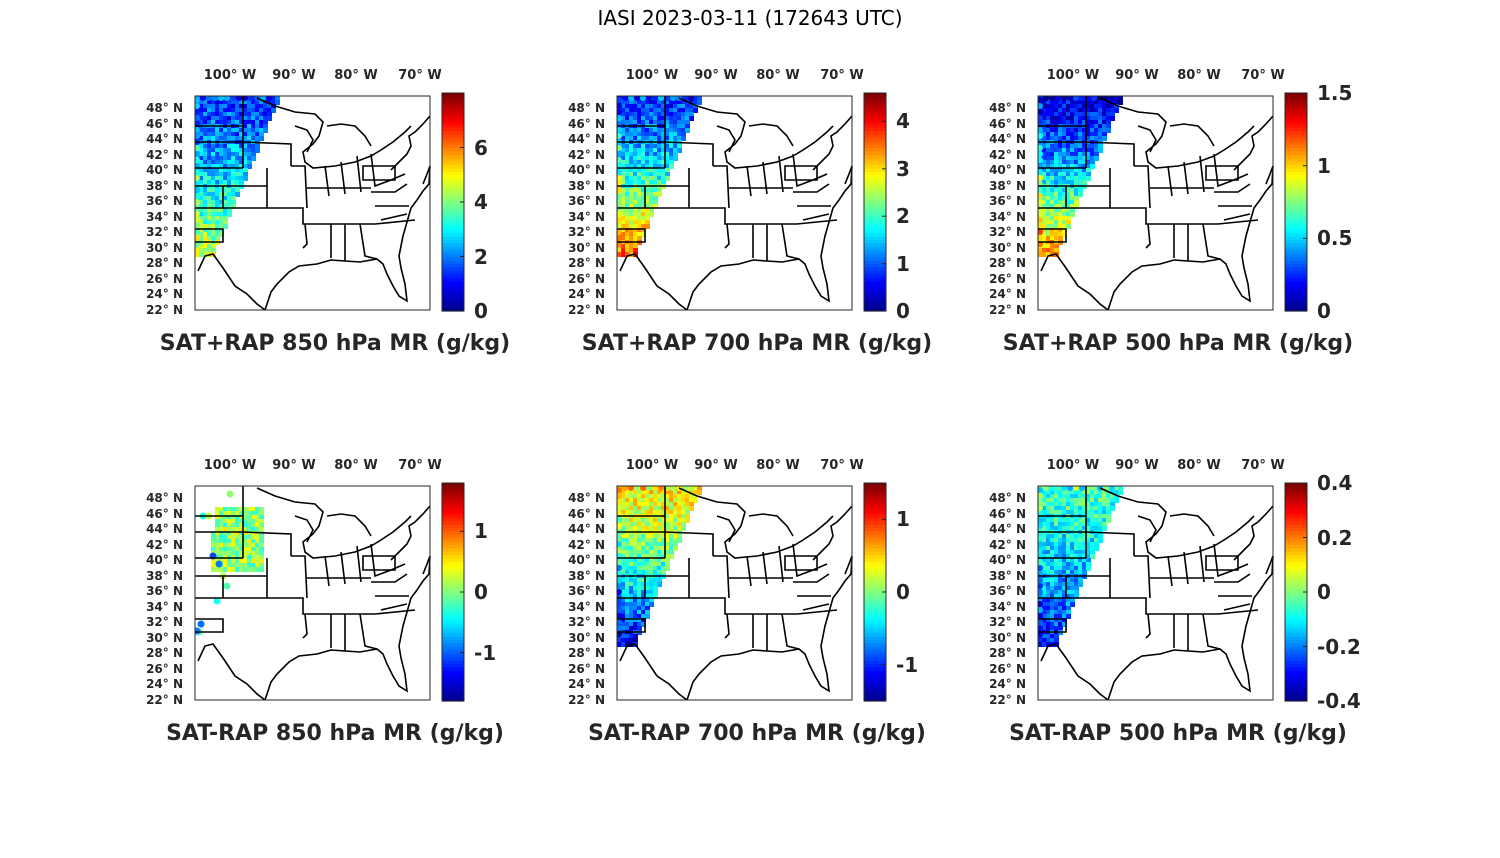 Image resolution: width=1500 pixels, height=858 pixels. What do you see at coordinates (164, 123) in the screenshot?
I see `lat-tick-label: 46° N` at bounding box center [164, 123].